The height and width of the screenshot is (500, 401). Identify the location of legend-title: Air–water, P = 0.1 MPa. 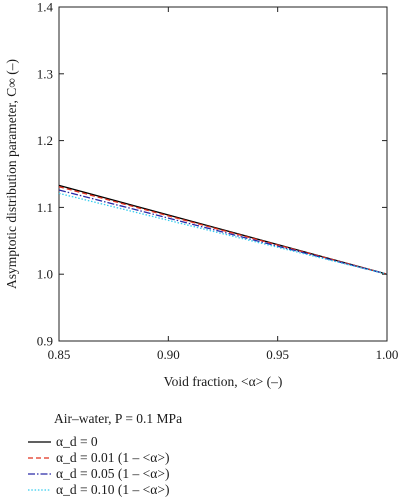
(118, 418).